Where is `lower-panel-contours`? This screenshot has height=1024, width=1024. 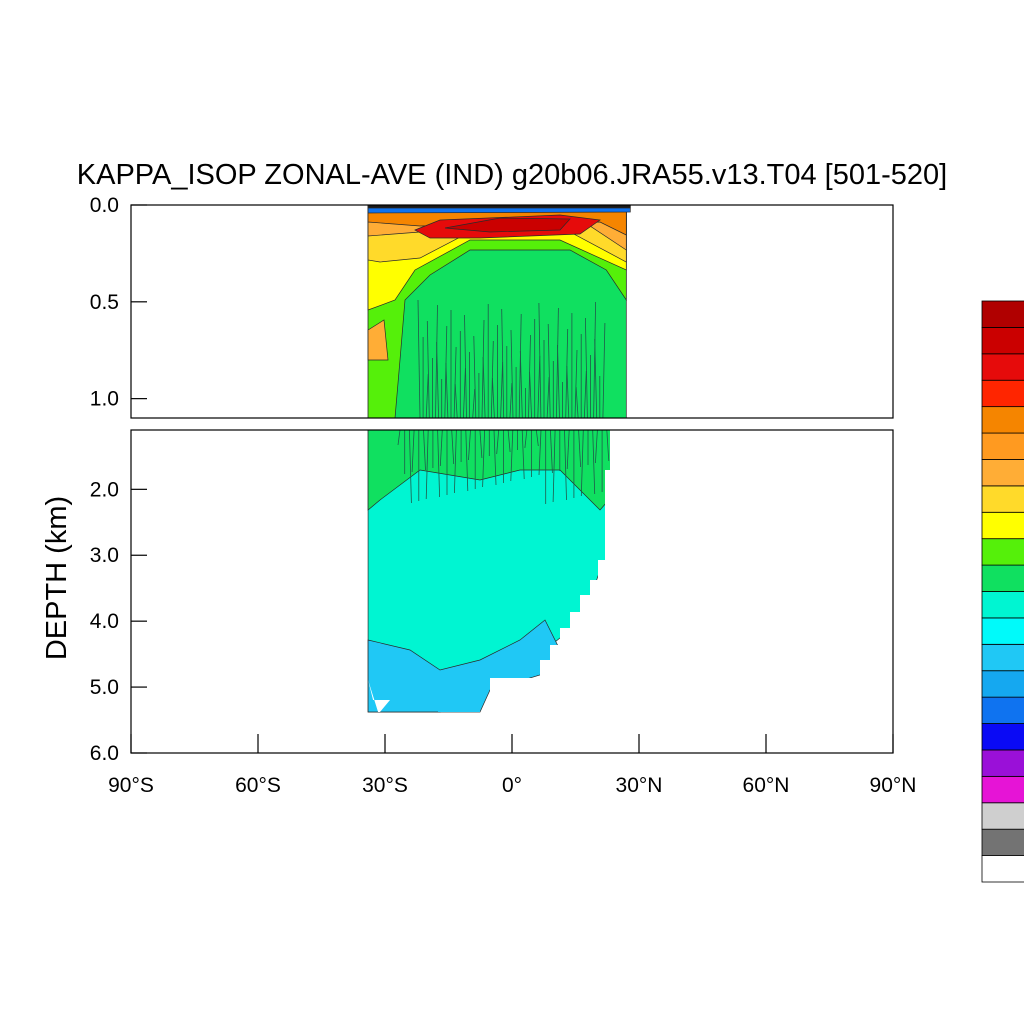 lower-panel-contours is located at coordinates (499, 591).